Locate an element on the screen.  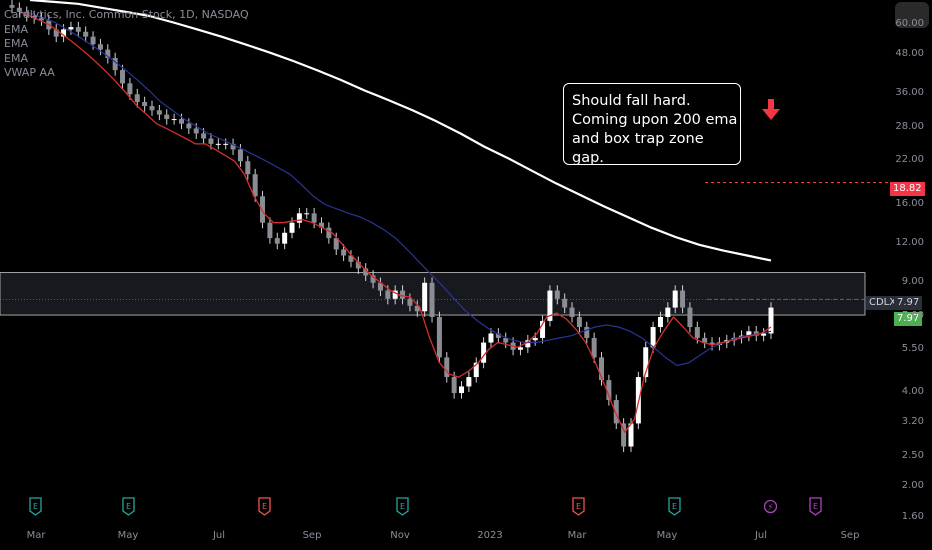
price-axis-tick: 2.00 is located at coordinates (912, 486).